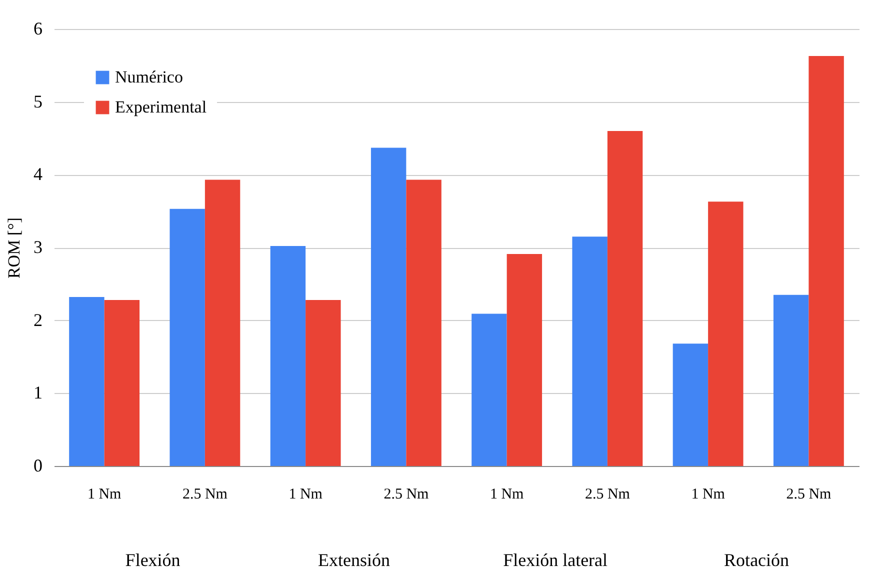 This screenshot has width=896, height=567. Describe the element at coordinates (38, 247) in the screenshot. I see `y-tick-label: 3` at that location.